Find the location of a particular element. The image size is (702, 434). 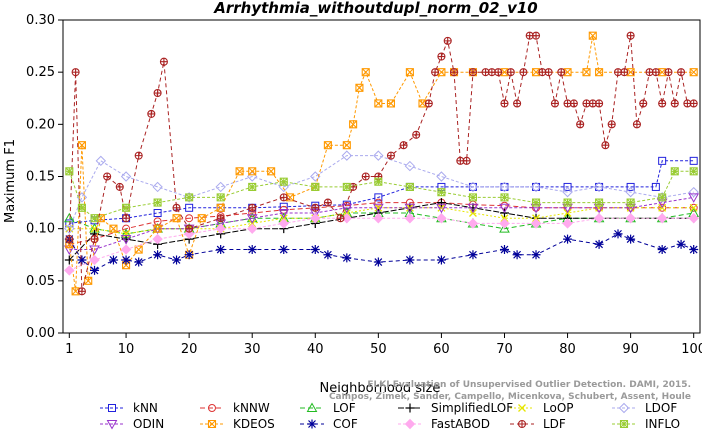

series-fastabod is located at coordinates (381, 244).